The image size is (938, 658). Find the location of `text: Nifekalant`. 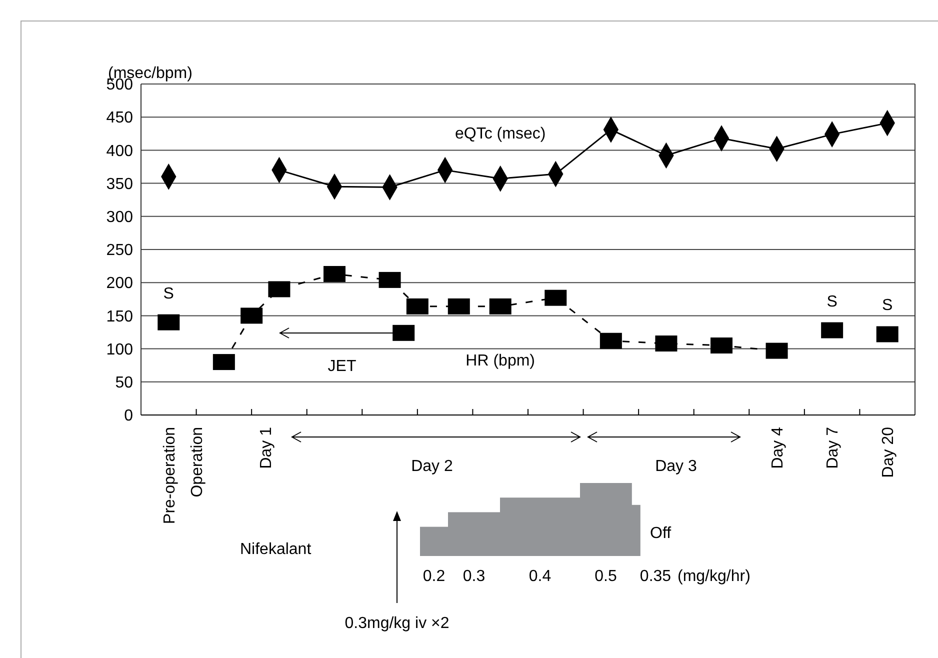

text: Nifekalant is located at coordinates (276, 549).